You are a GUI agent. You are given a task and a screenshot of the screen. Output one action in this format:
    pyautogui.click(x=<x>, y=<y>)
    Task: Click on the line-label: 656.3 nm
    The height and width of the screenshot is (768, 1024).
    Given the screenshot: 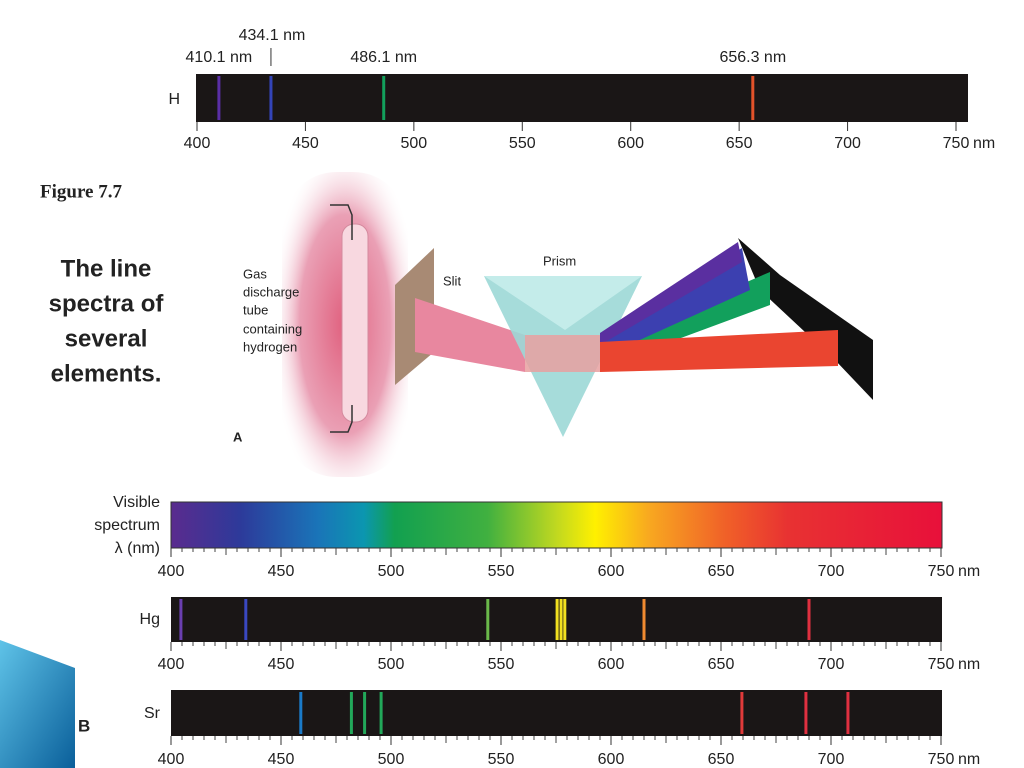 What is the action you would take?
    pyautogui.click(x=752, y=57)
    